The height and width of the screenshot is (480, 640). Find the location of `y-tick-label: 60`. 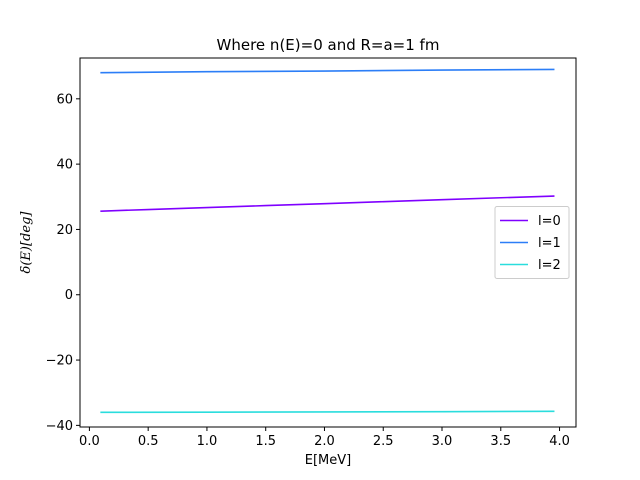

y-tick-label: 60 is located at coordinates (64, 99).